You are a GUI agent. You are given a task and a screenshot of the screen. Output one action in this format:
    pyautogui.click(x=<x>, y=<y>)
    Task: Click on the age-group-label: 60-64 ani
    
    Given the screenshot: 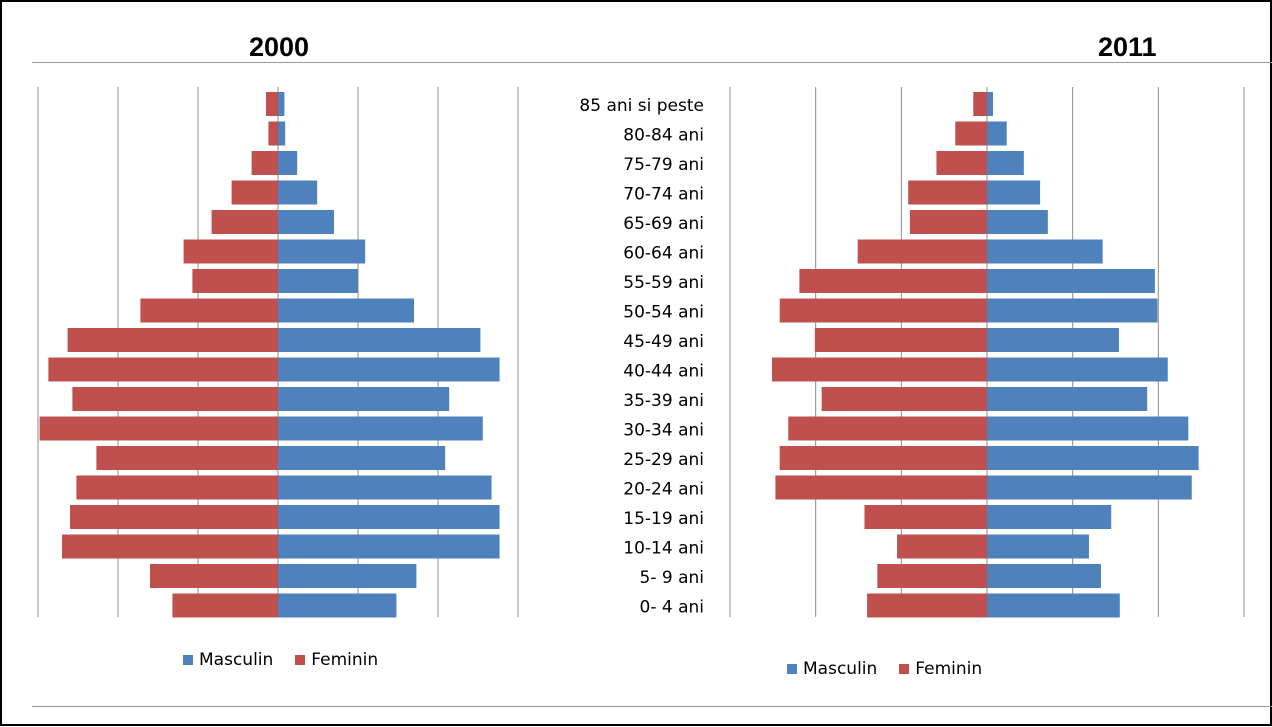 What is the action you would take?
    pyautogui.click(x=663, y=254)
    